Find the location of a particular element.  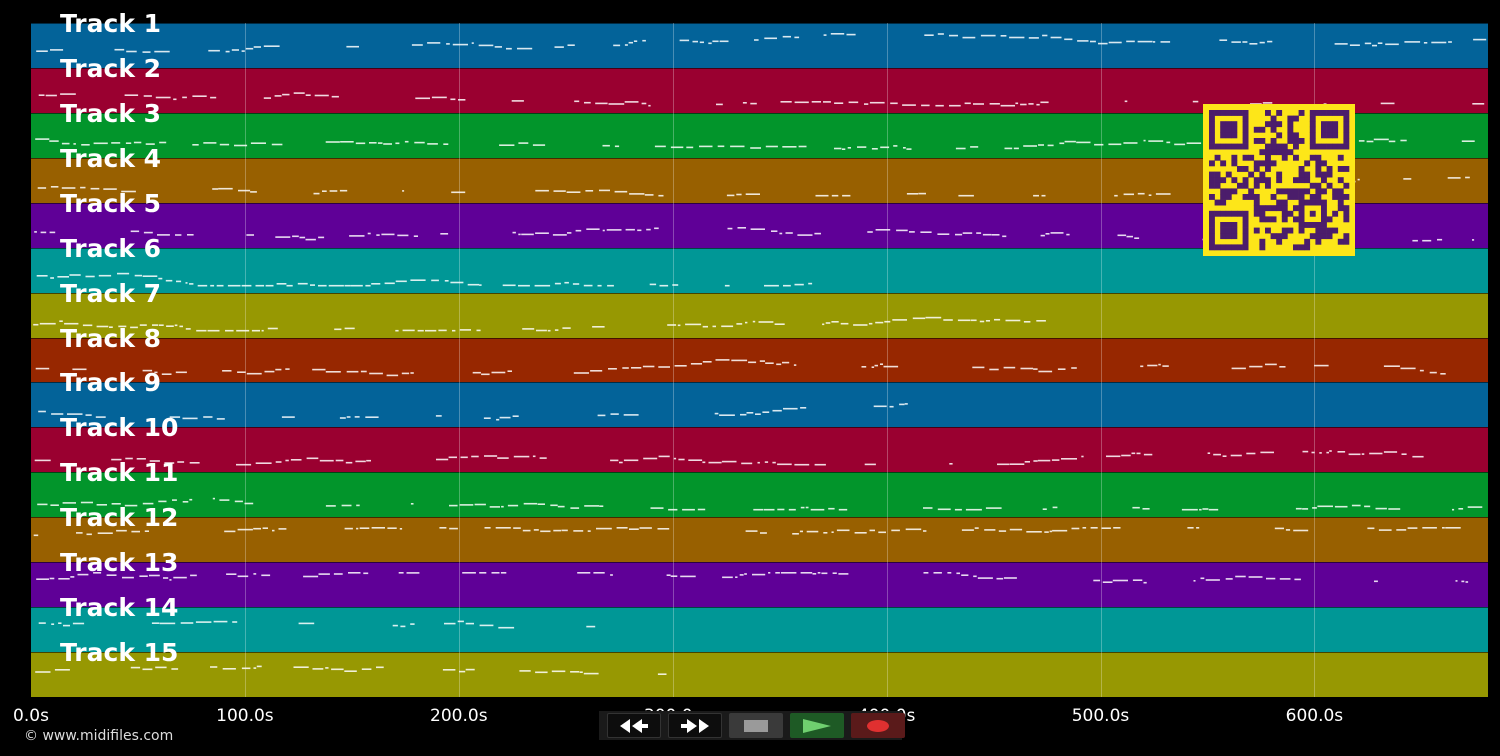

record-dot-icon is located at coordinates (878, 725).